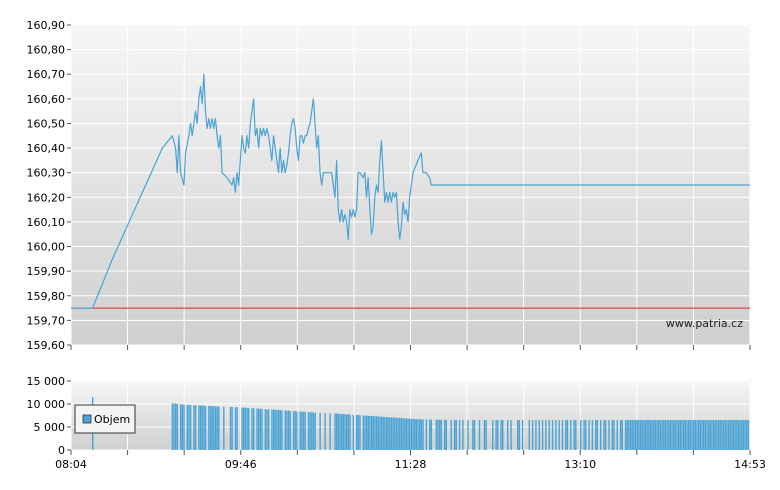 Image resolution: width=780 pixels, height=490 pixels. What do you see at coordinates (71, 464) in the screenshot?
I see `volume-x-tick-label: 08:04` at bounding box center [71, 464].